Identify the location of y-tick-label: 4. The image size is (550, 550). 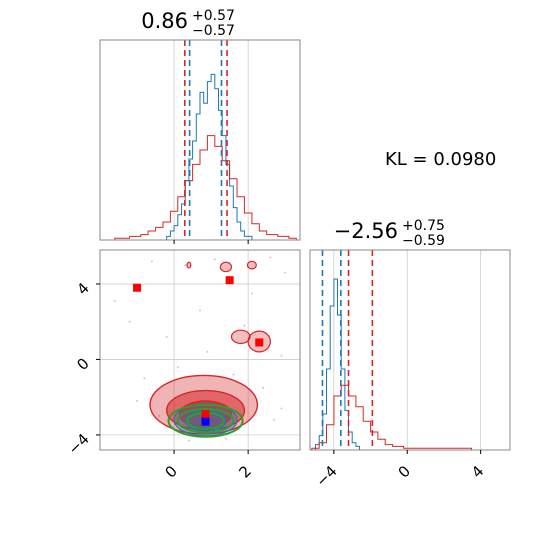
(82, 288).